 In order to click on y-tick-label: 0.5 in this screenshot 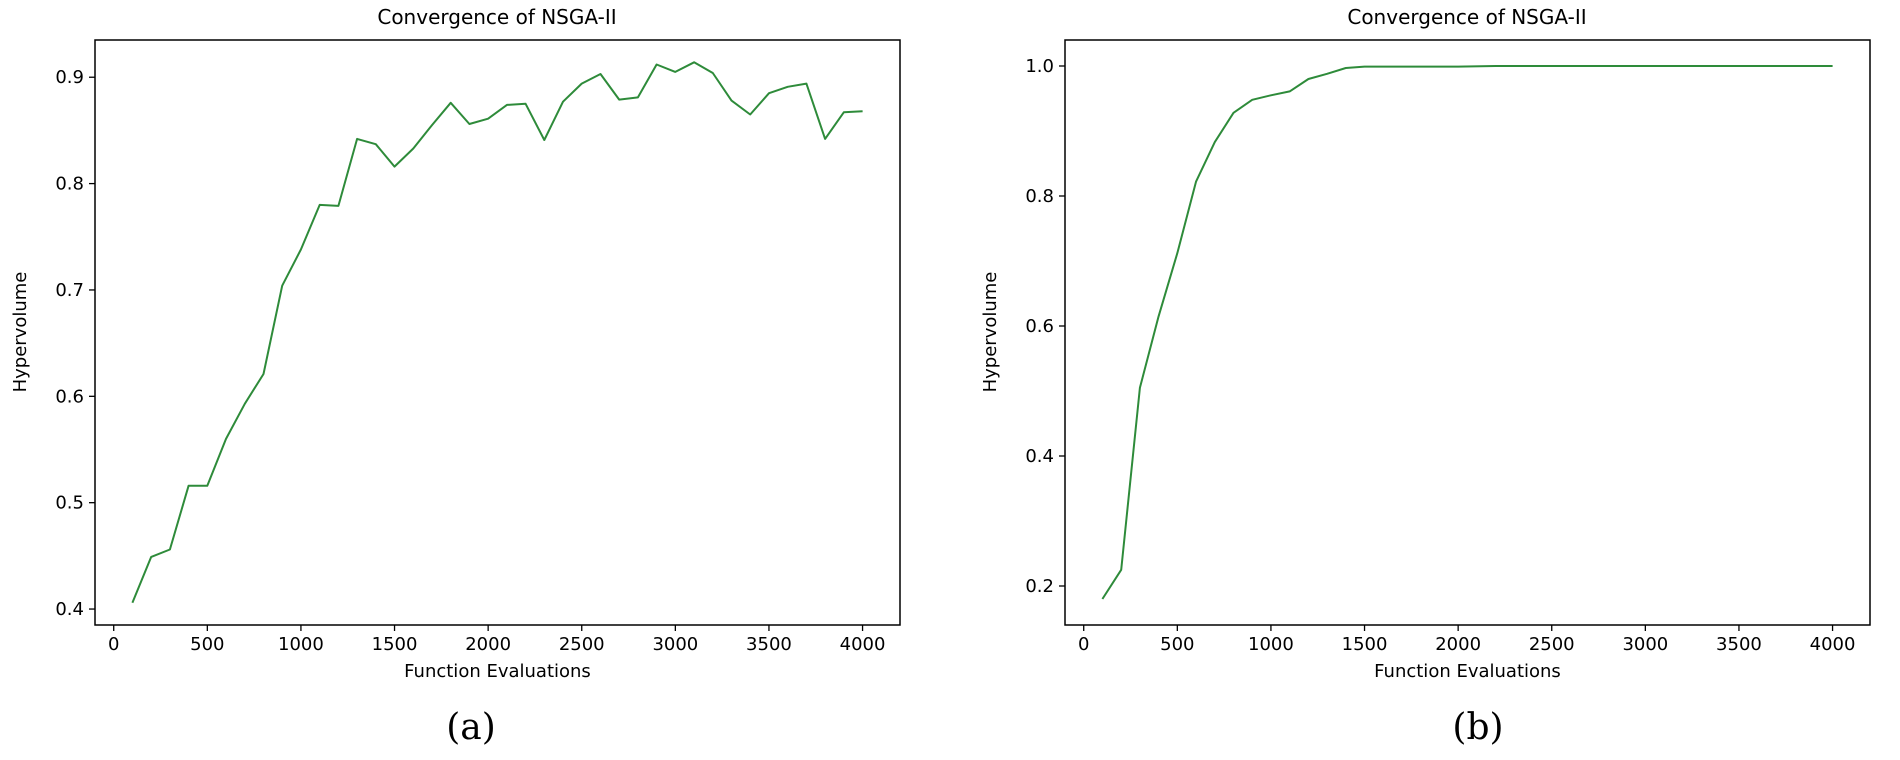, I will do `click(69, 503)`.